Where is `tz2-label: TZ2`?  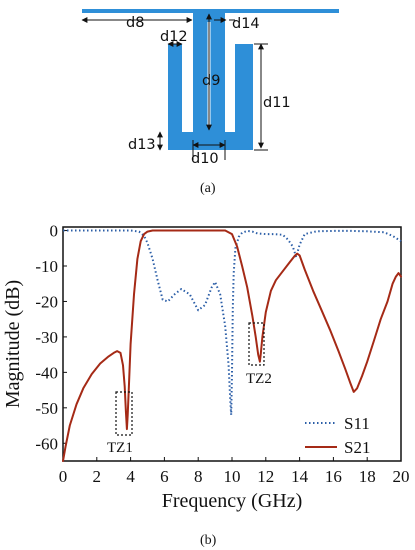
tz2-label: TZ2 is located at coordinates (259, 379).